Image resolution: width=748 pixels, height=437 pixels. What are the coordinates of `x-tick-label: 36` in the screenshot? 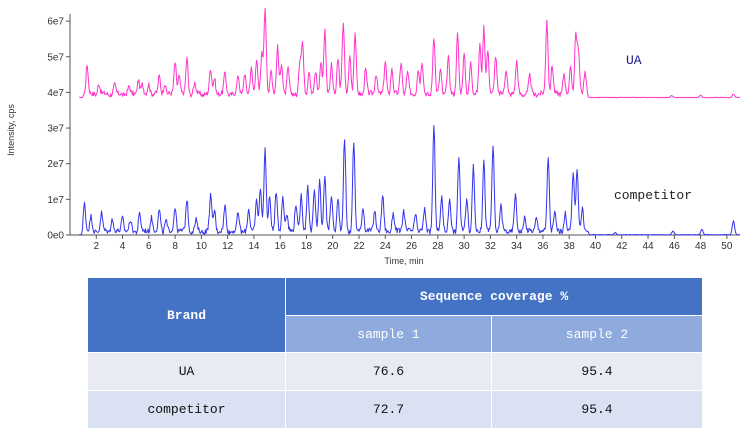 It's located at (543, 246).